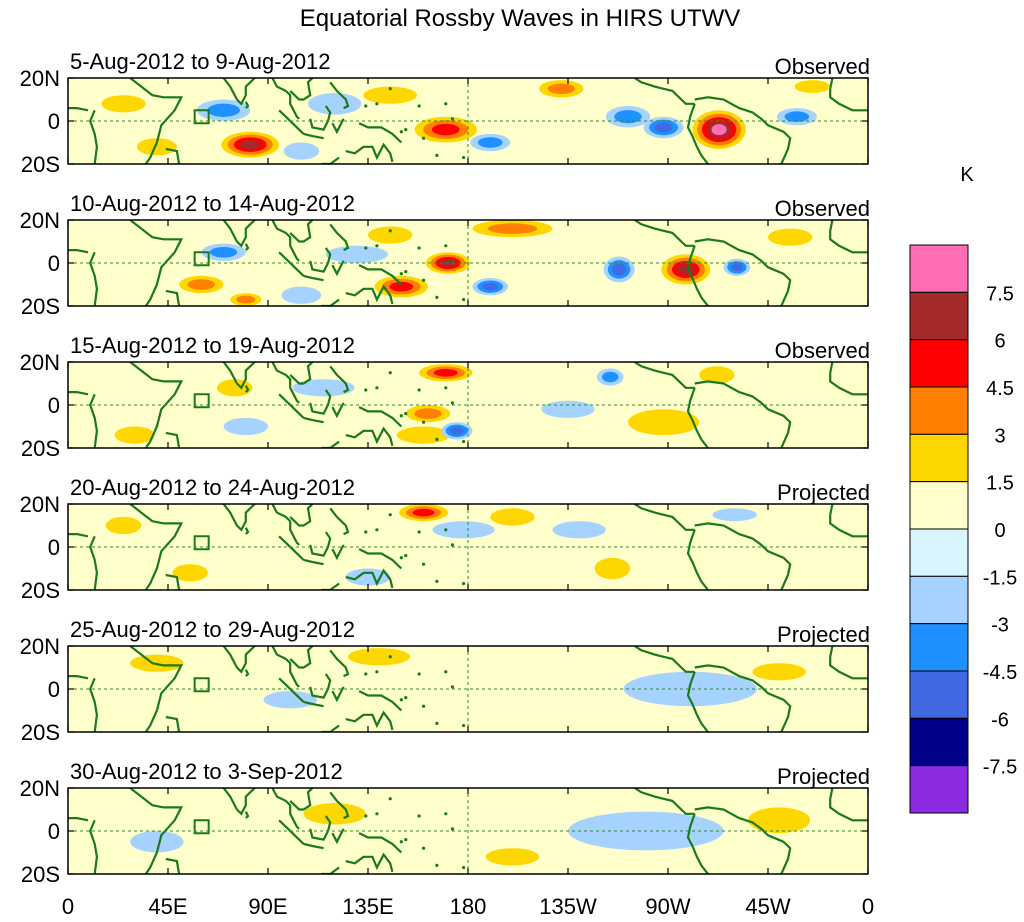 Image resolution: width=1024 pixels, height=922 pixels. What do you see at coordinates (468, 263) in the screenshot?
I see `panel-map-area` at bounding box center [468, 263].